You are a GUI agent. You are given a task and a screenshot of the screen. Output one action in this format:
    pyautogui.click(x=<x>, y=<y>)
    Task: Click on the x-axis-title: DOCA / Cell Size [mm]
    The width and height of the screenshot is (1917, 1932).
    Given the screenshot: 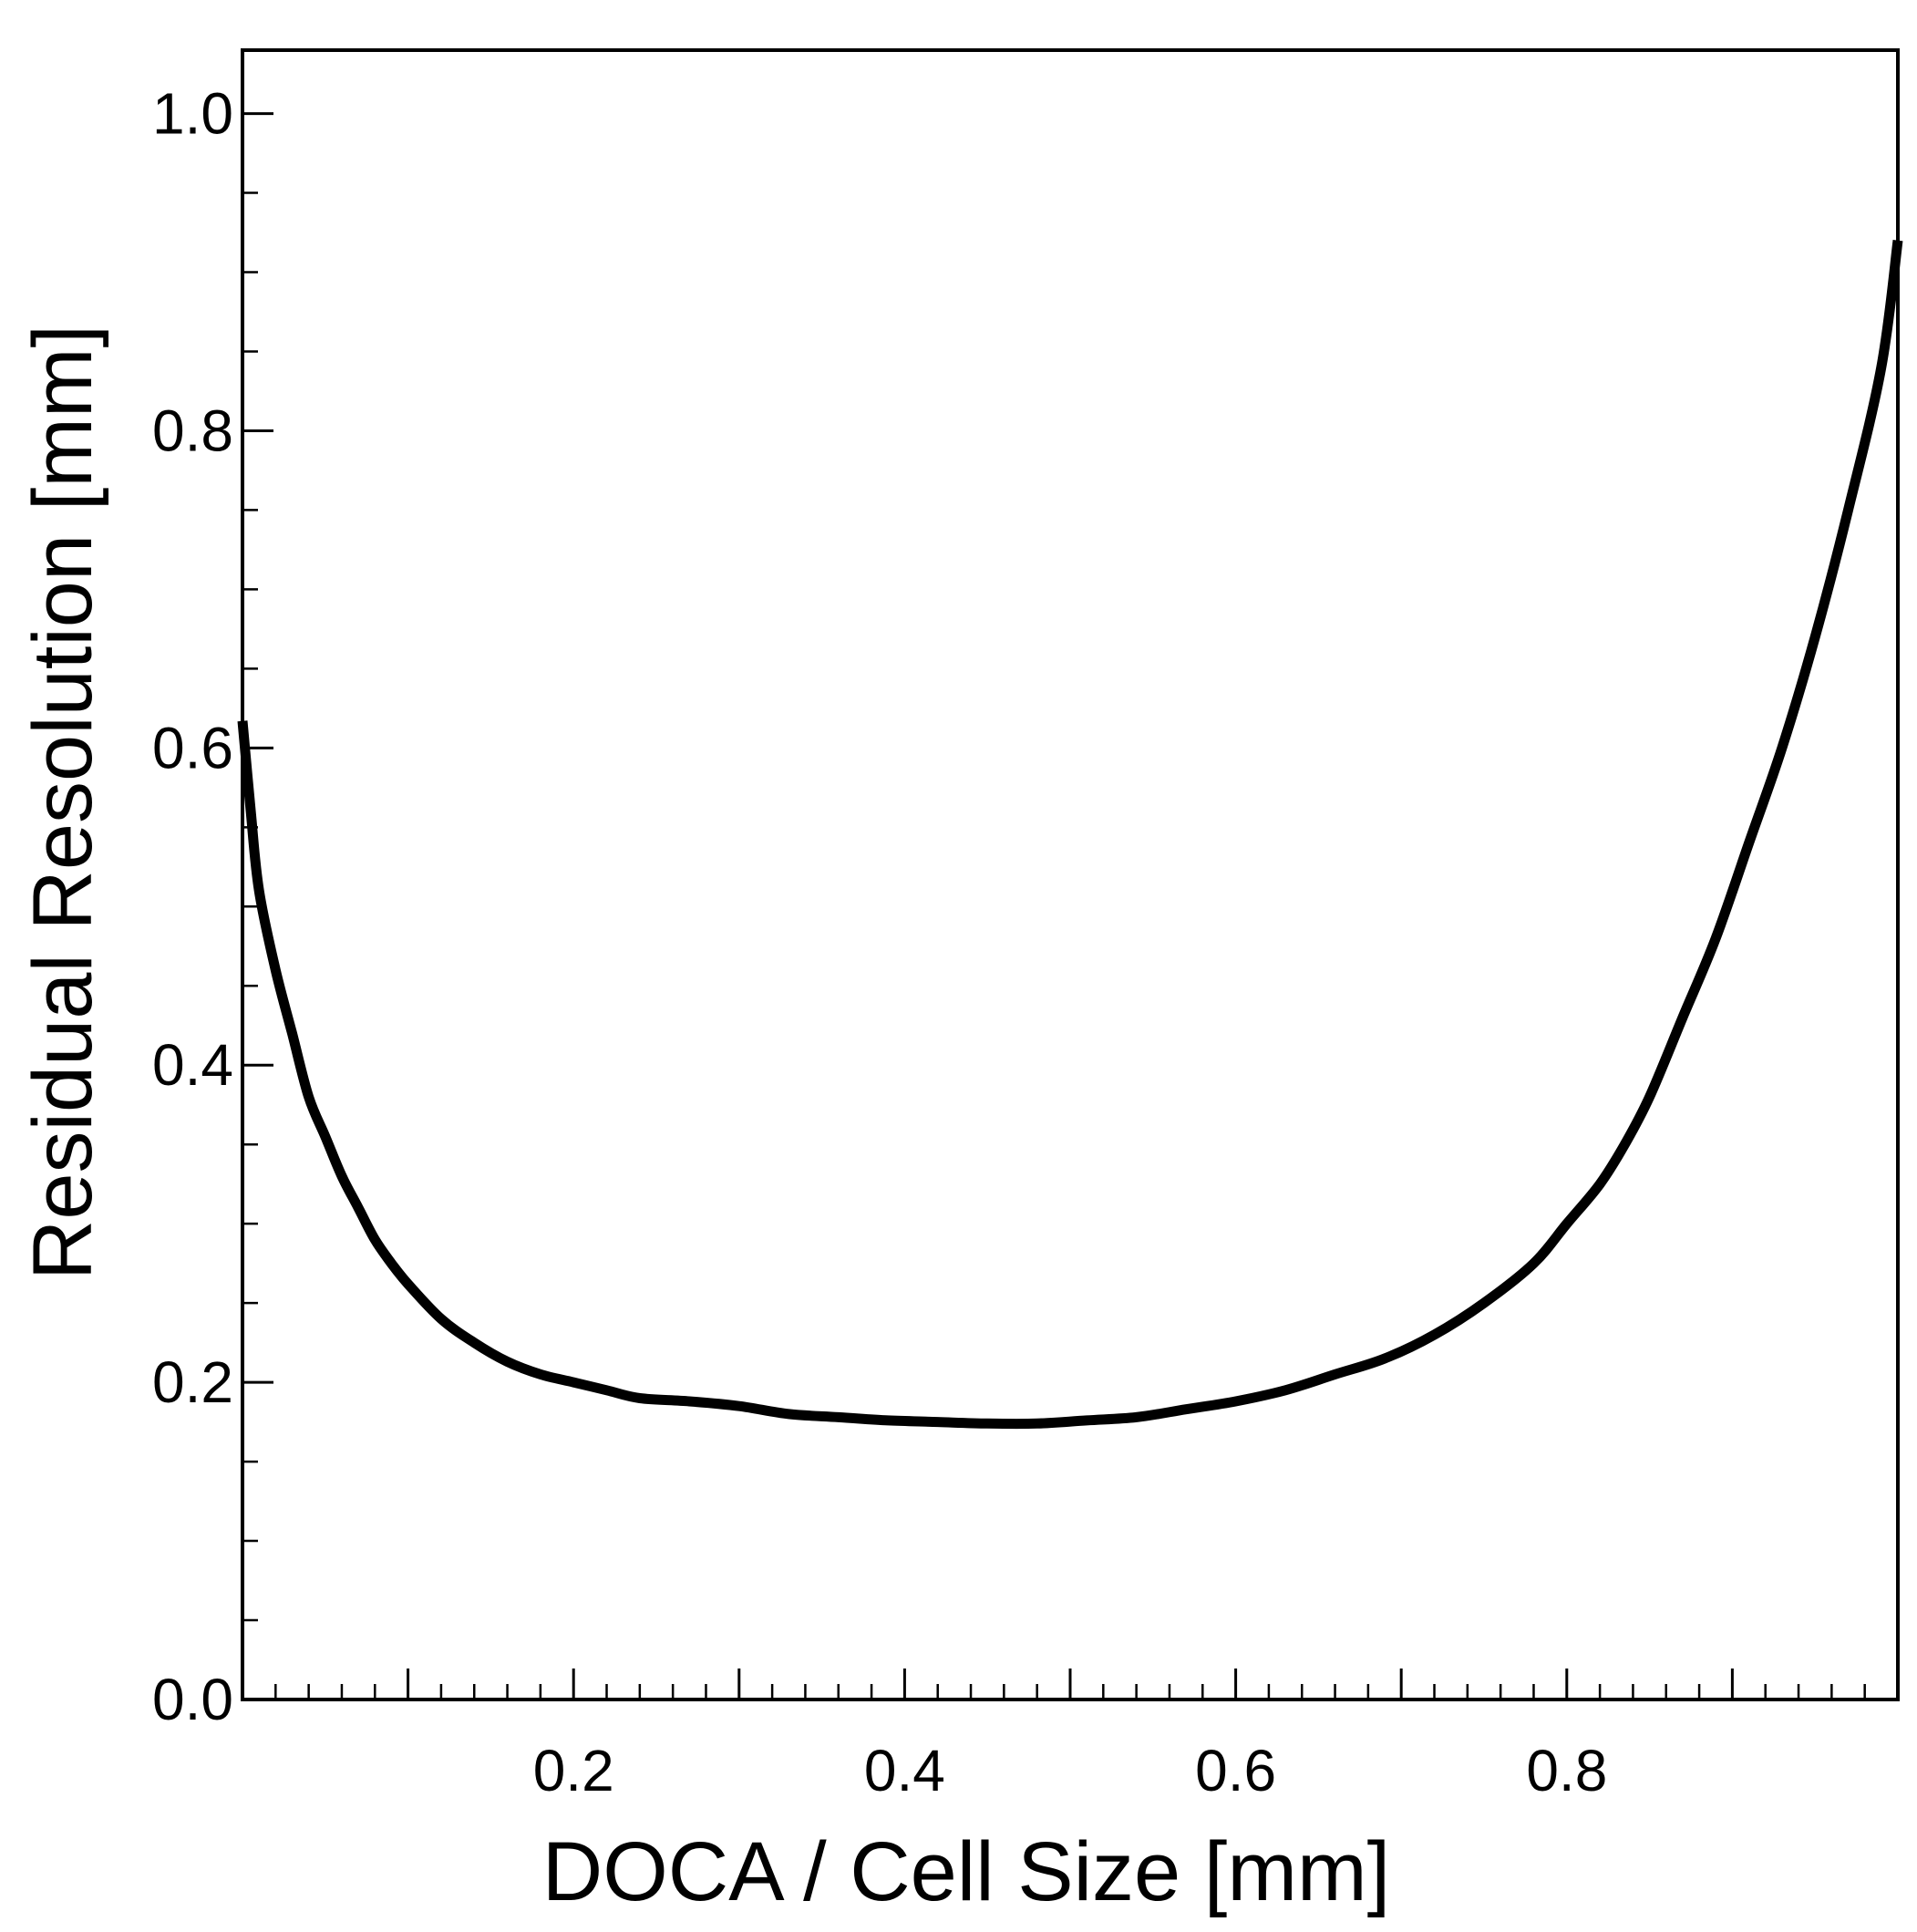 What is the action you would take?
    pyautogui.click(x=966, y=1872)
    